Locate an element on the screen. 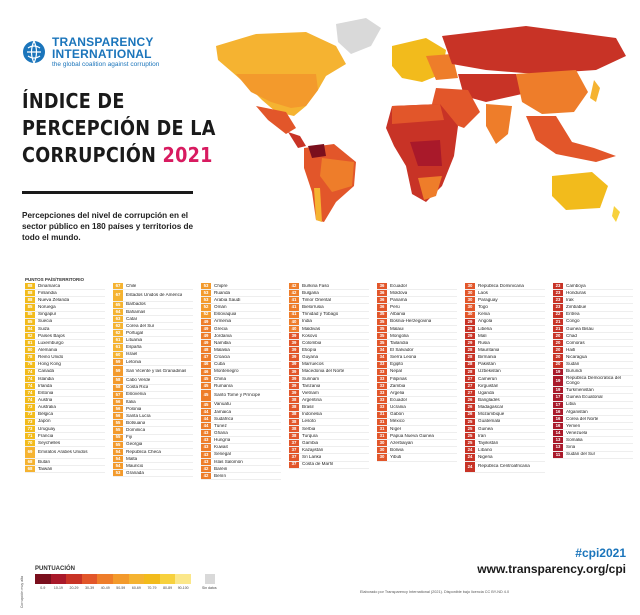  country-name: Uruguay is located at coordinates (47, 428).